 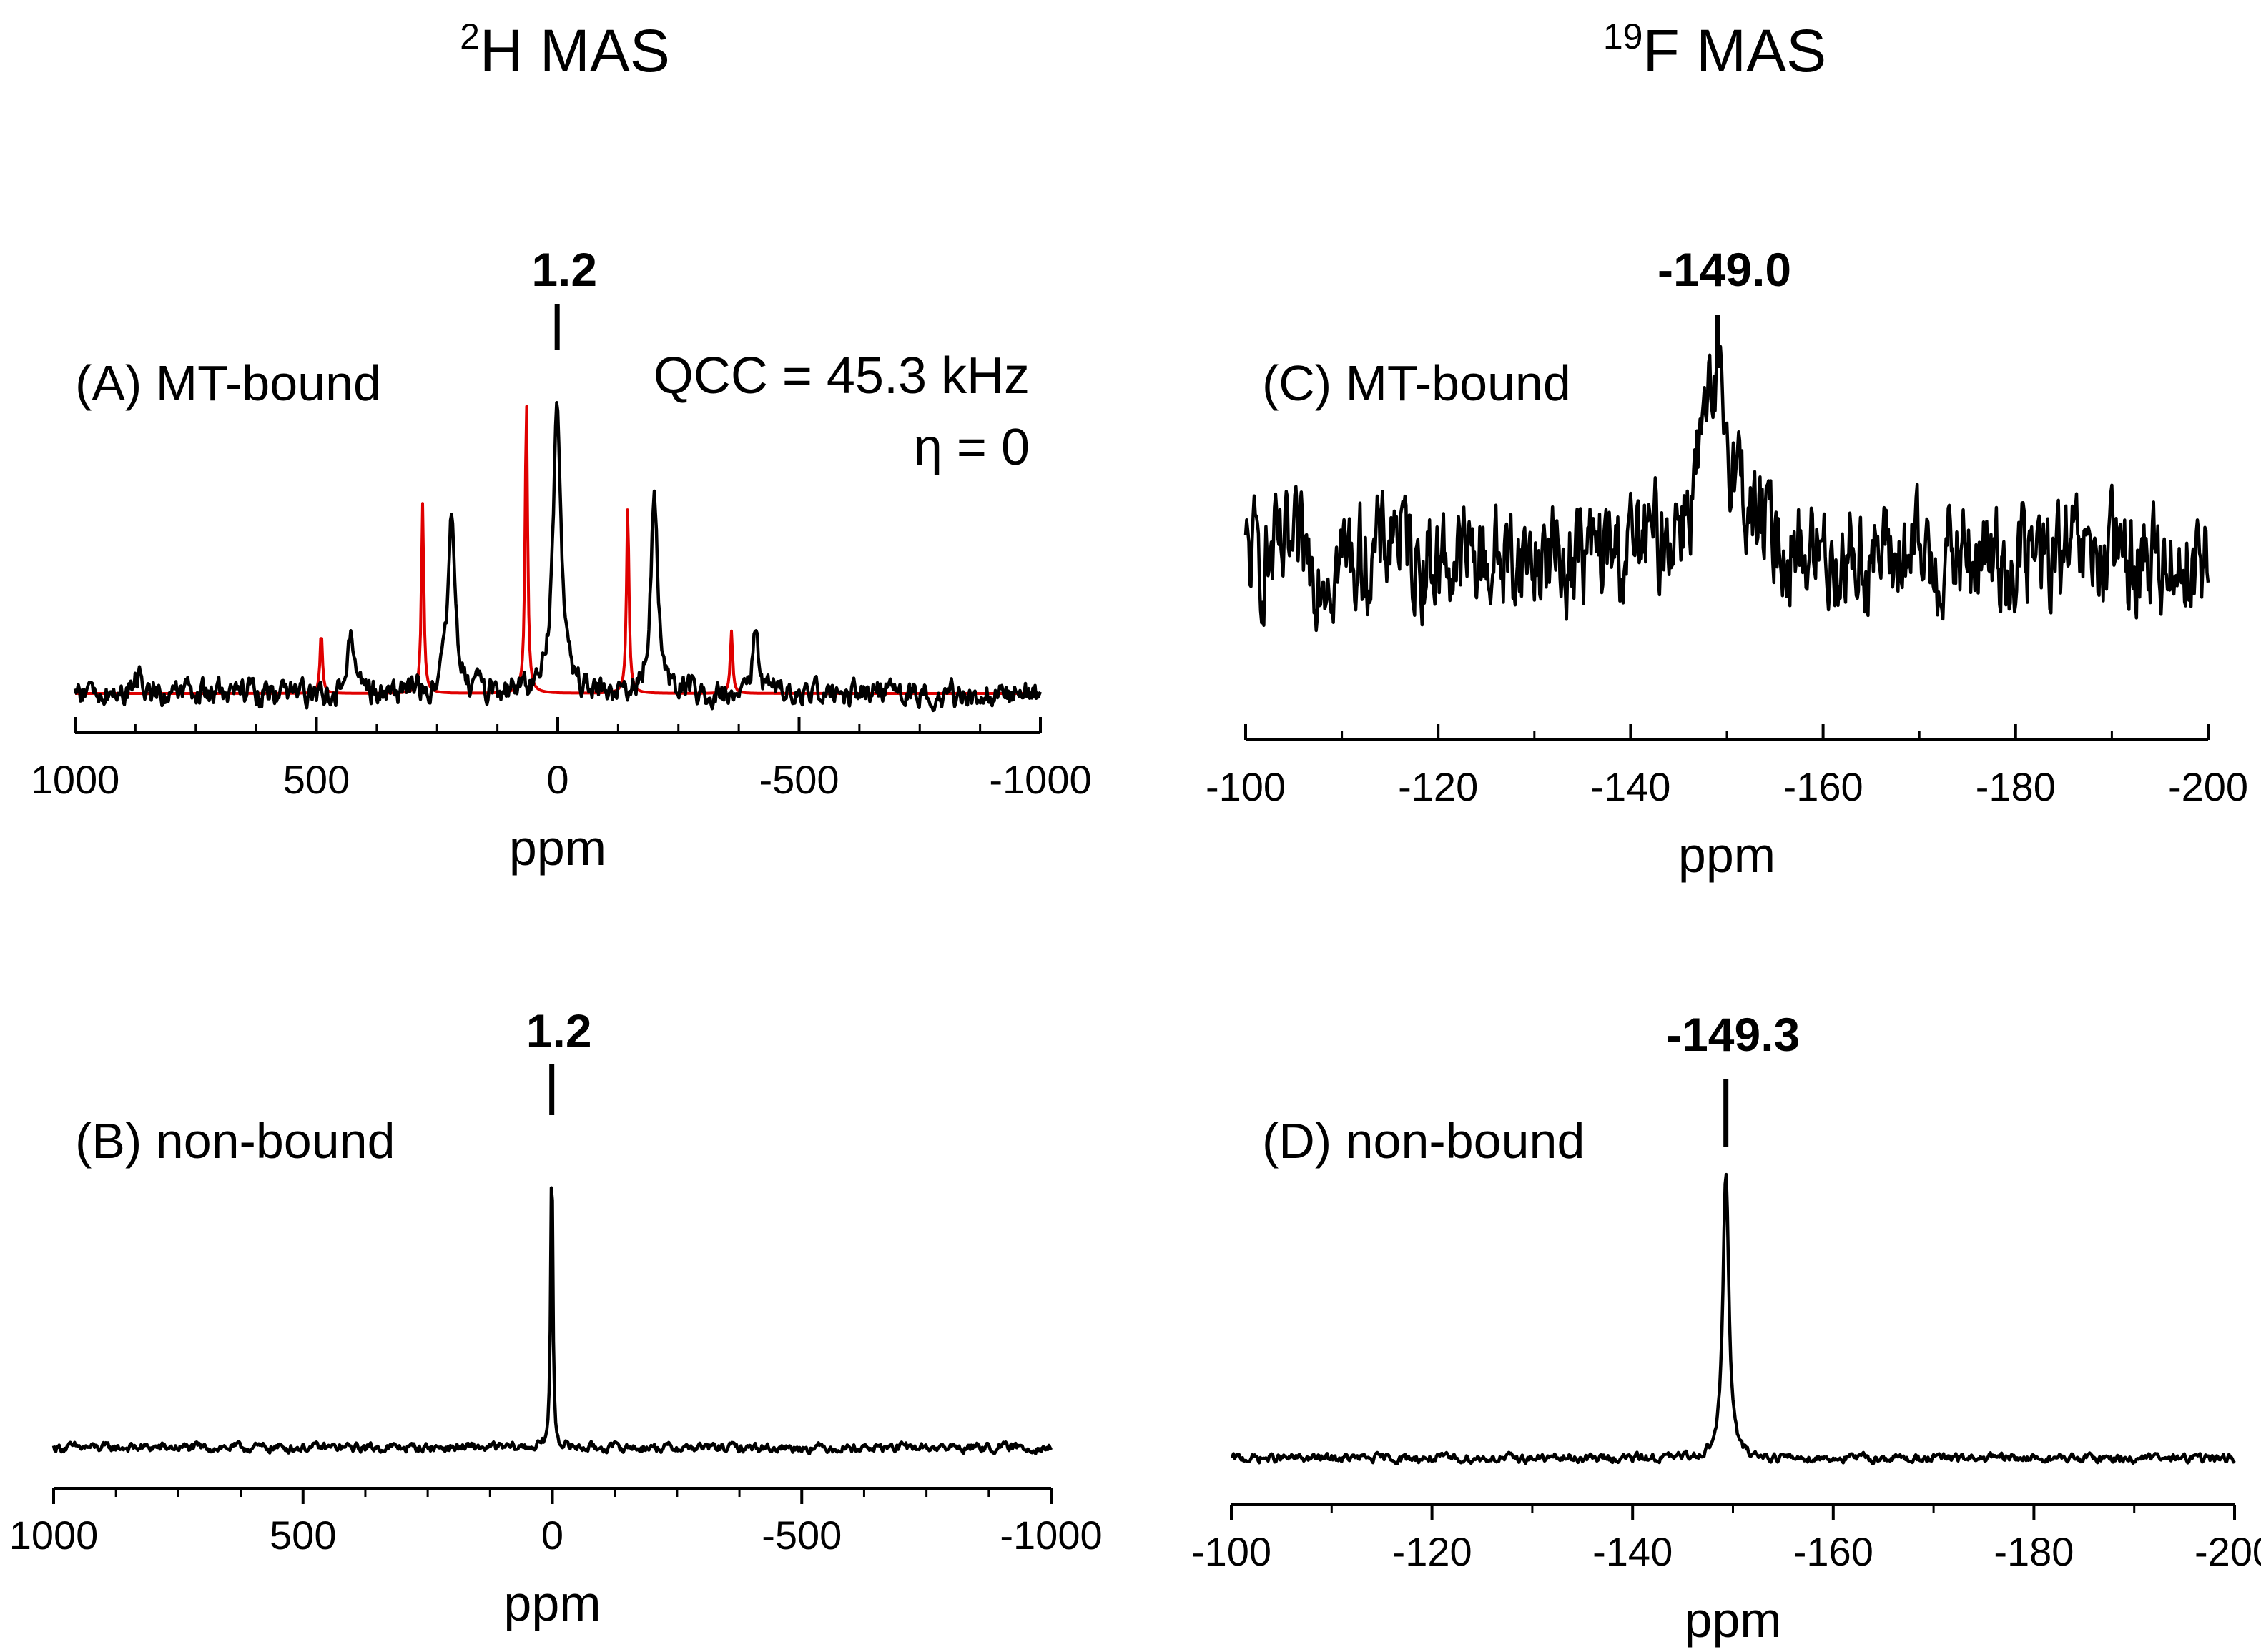 What do you see at coordinates (1630, 787) in the screenshot?
I see `panel-c-tick-label: -140` at bounding box center [1630, 787].